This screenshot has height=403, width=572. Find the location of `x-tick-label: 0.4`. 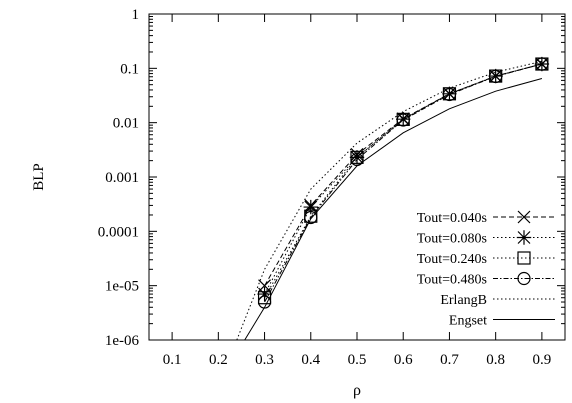

x-tick-label: 0.4 is located at coordinates (310, 360).